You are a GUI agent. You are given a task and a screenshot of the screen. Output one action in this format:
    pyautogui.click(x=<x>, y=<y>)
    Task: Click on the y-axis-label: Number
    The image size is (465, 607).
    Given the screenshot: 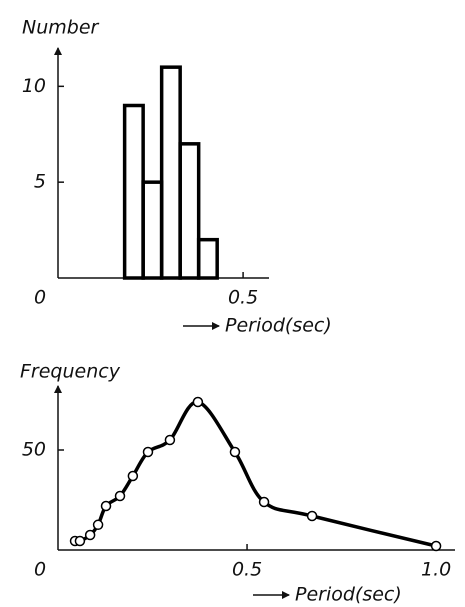 What is the action you would take?
    pyautogui.click(x=61, y=28)
    